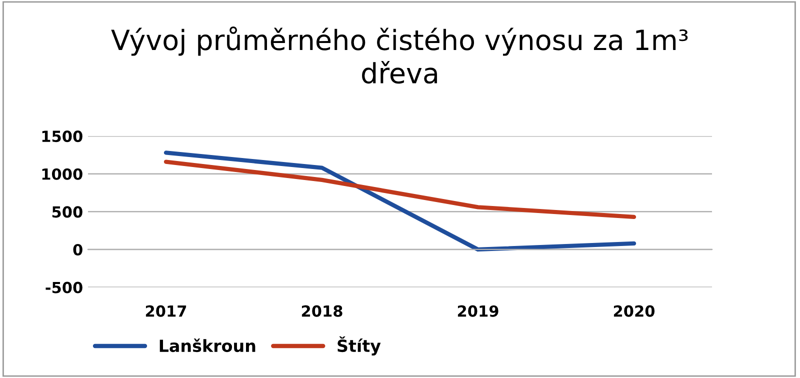  I want to click on y-tick-label: 500, so click(67, 212).